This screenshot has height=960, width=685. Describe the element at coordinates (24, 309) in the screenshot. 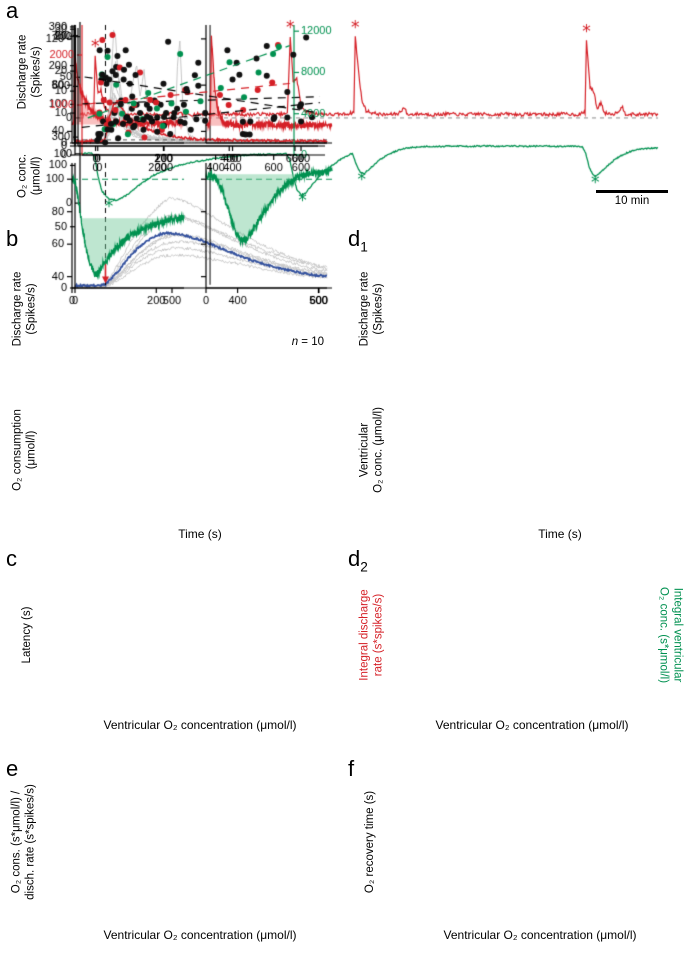

I see `b-top-ylabel: Discharge rate (Spikes/s)` at that location.